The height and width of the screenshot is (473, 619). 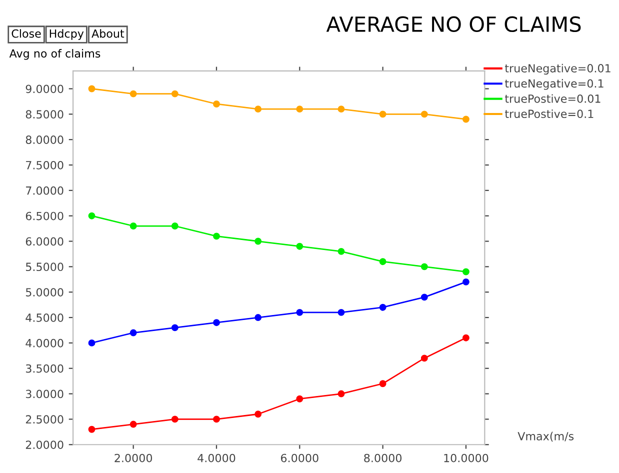 I want to click on x-axis-title: Vmax(m/s, so click(x=546, y=437).